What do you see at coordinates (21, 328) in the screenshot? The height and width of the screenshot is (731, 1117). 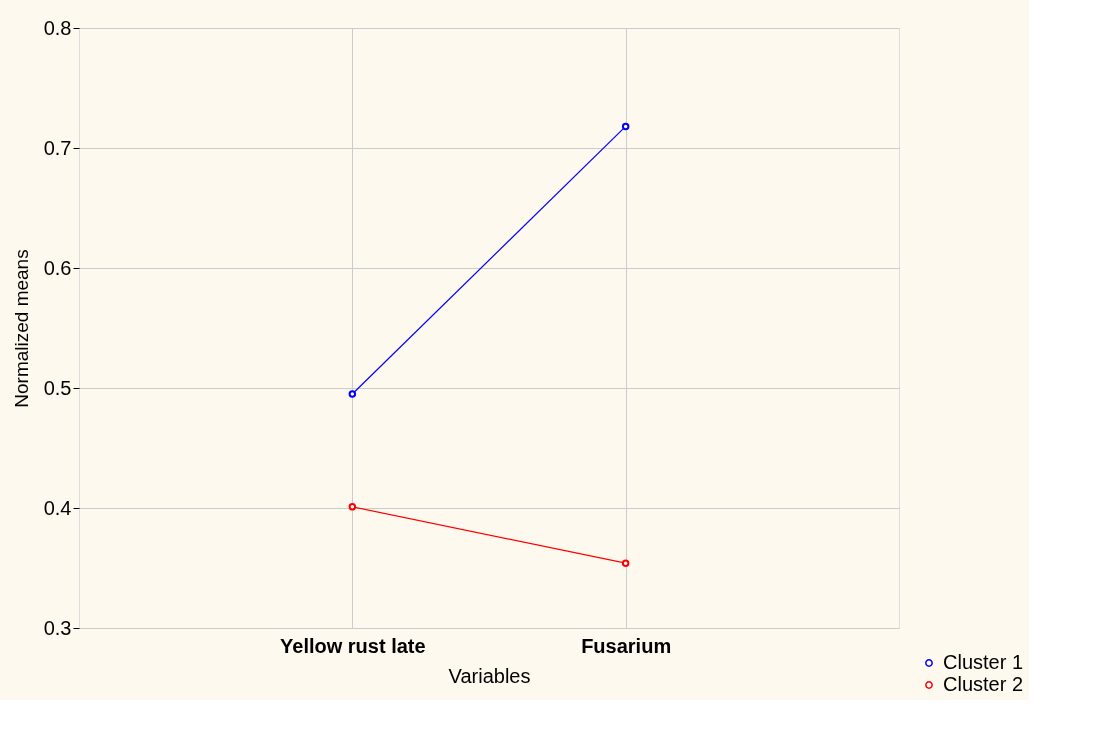 I see `y-axis-title: Normalized means` at bounding box center [21, 328].